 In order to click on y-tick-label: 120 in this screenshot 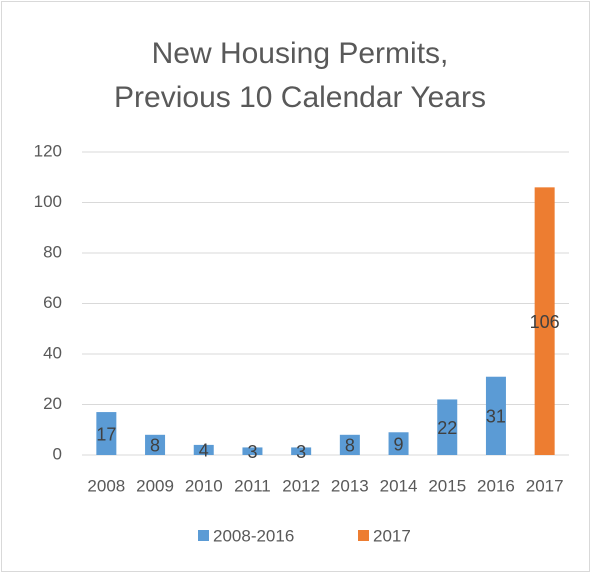, I will do `click(48, 150)`.